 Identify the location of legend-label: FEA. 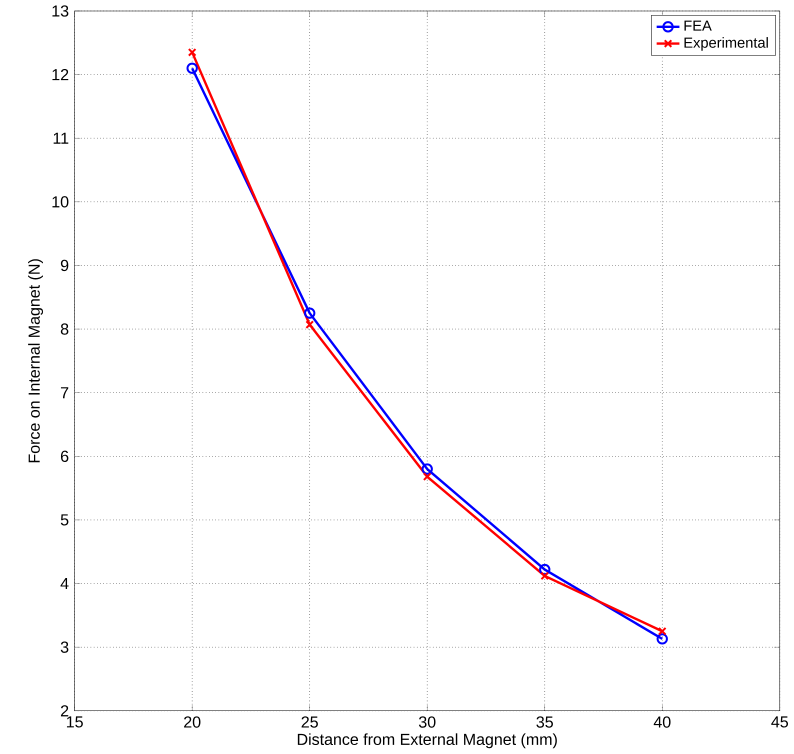
(698, 25).